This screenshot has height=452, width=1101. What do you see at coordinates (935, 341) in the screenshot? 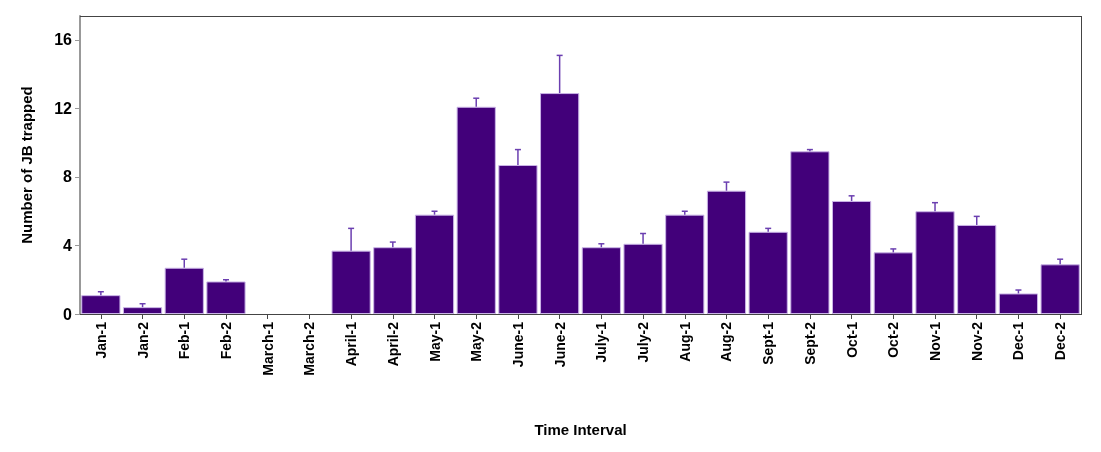
I see `x-tick-label: Nov-1` at bounding box center [935, 341].